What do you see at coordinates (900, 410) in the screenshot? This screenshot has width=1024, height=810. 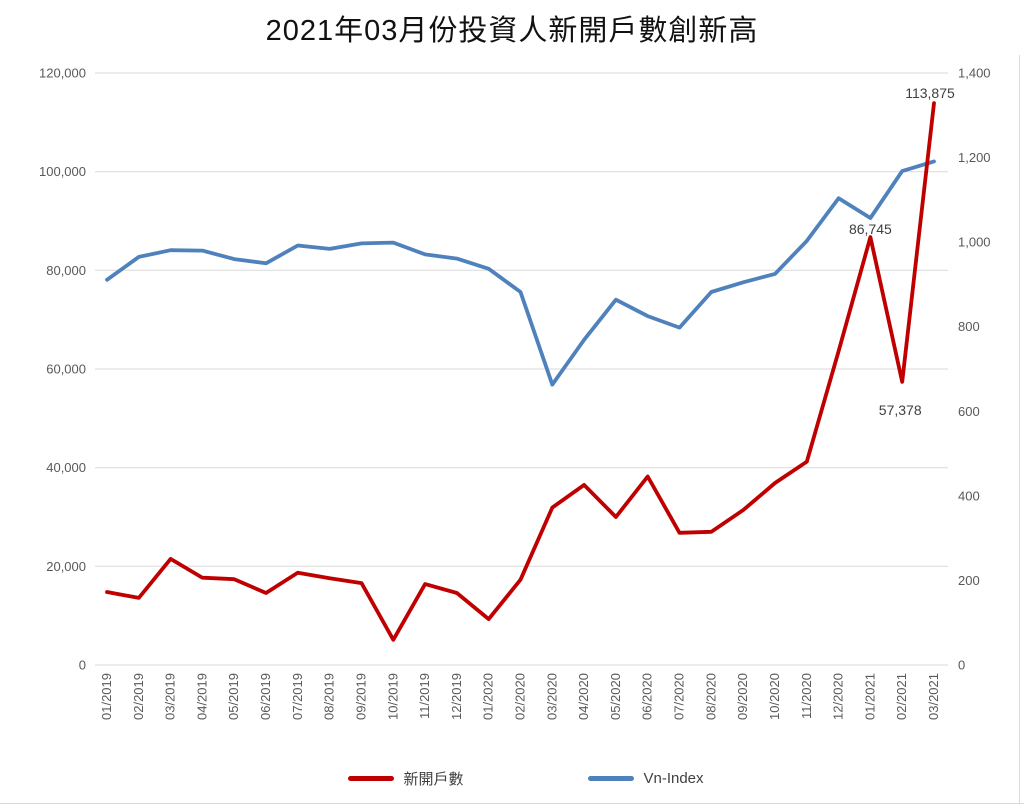 I see `svg-text: 57,378` at bounding box center [900, 410].